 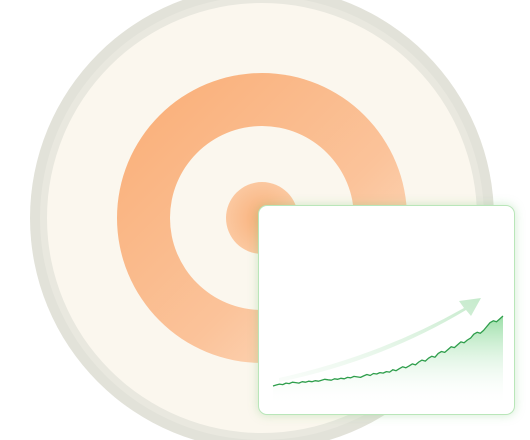 I want to click on chart-line, so click(x=388, y=351).